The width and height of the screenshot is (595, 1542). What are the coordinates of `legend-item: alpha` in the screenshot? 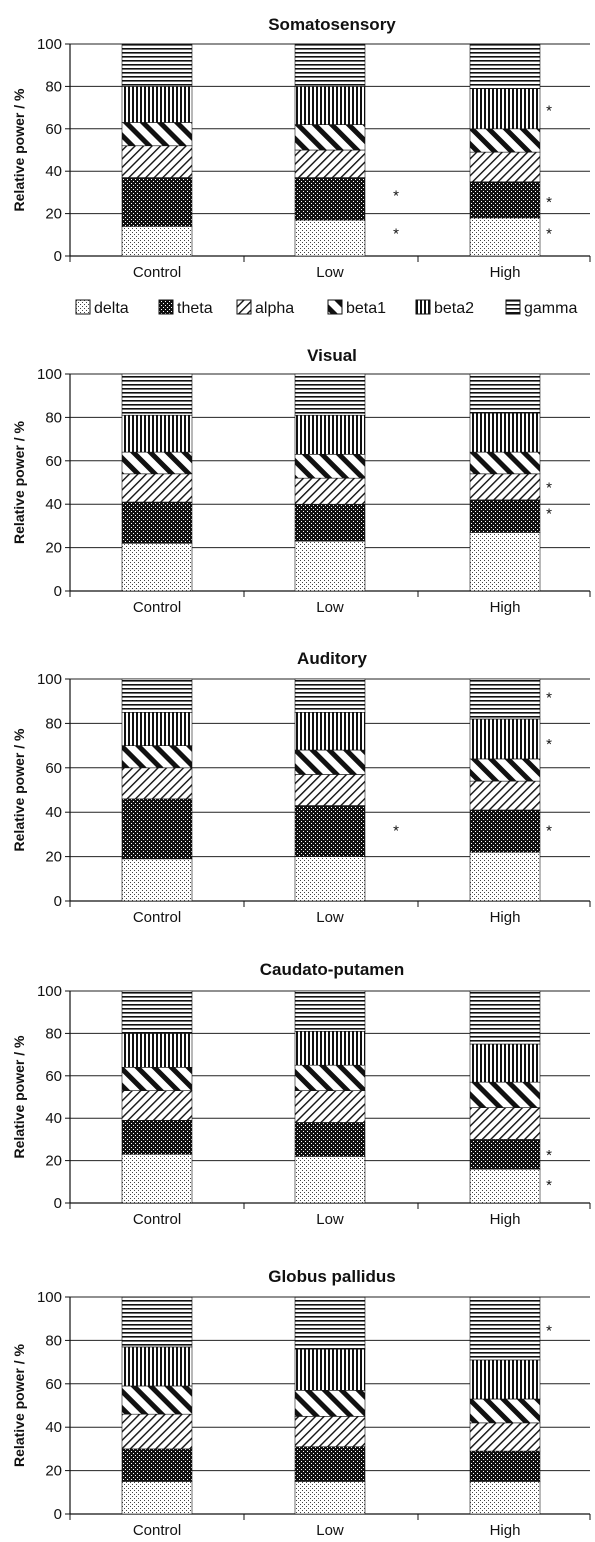 It's located at (265, 308).